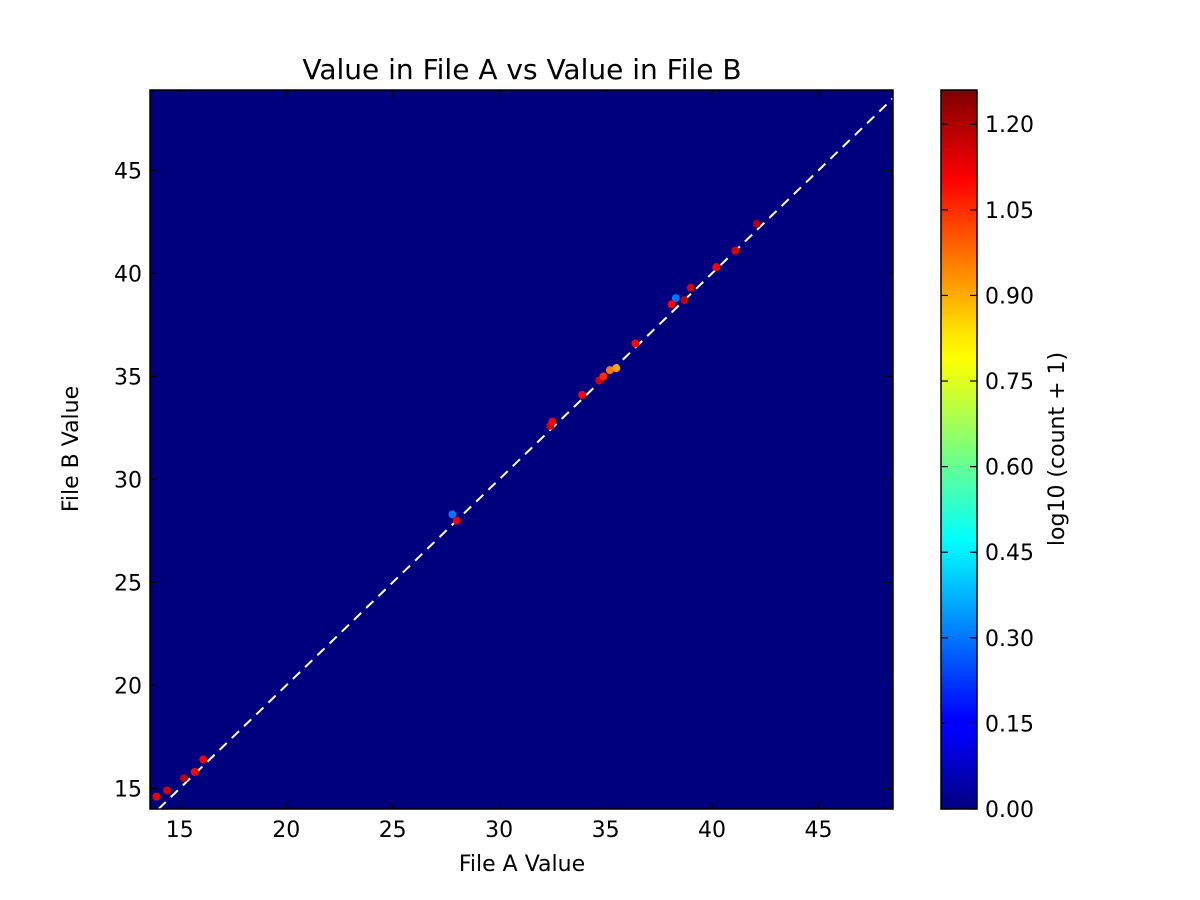  I want to click on y-tick-label: 25, so click(128, 583).